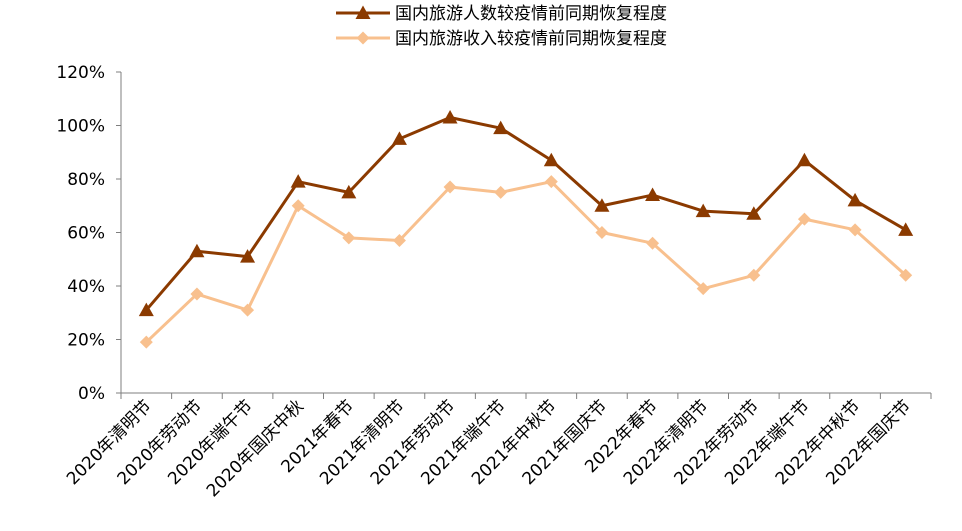  Describe the element at coordinates (86, 341) in the screenshot. I see `y-tick-label: 20%` at that location.